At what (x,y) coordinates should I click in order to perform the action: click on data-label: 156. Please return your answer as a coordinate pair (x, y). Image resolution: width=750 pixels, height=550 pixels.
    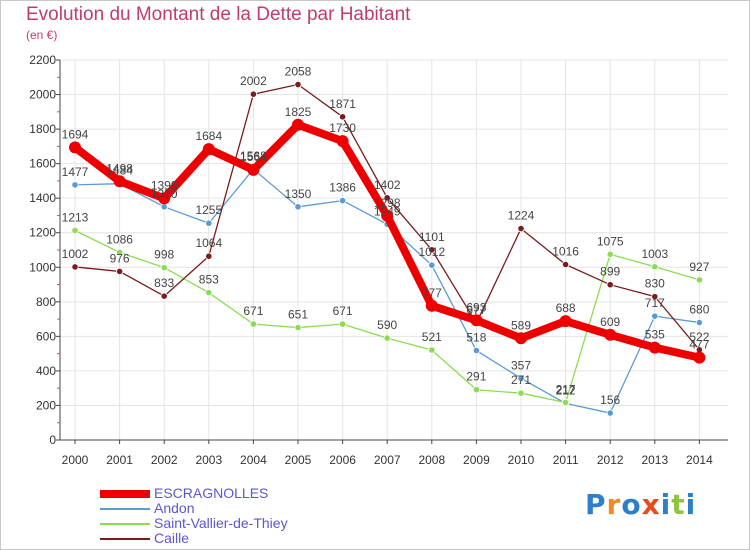
    Looking at the image, I should click on (610, 400).